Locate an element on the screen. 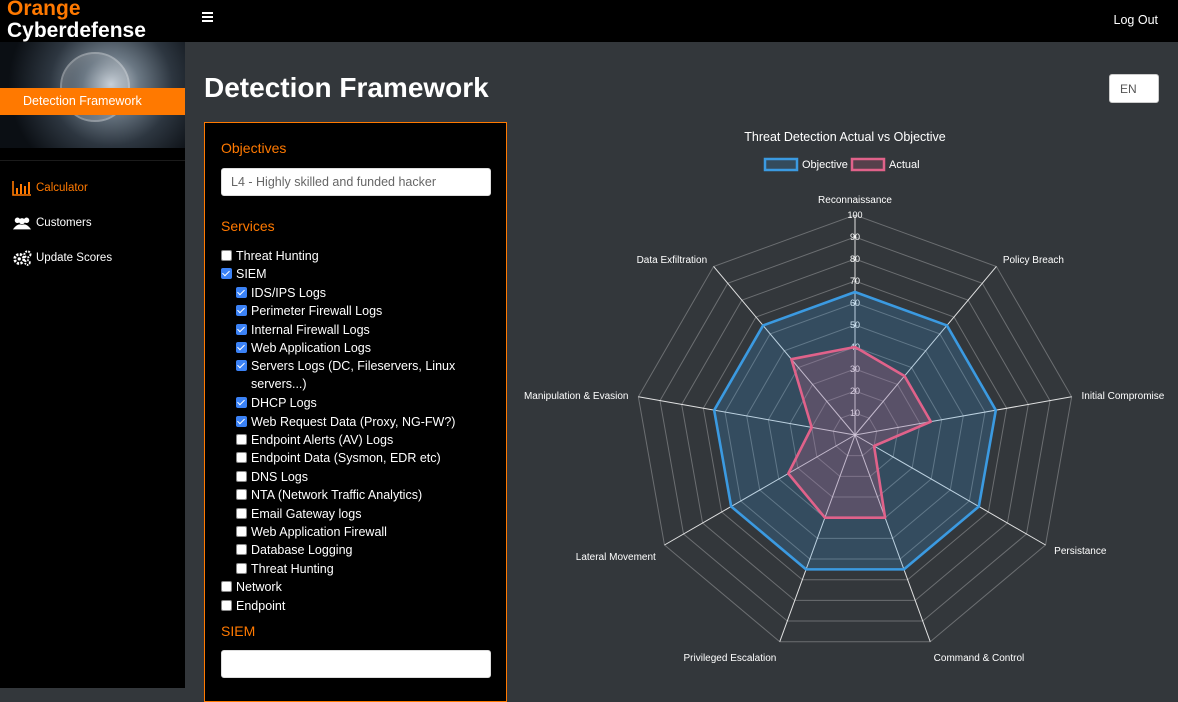  axis-label: Persistance is located at coordinates (1080, 551).